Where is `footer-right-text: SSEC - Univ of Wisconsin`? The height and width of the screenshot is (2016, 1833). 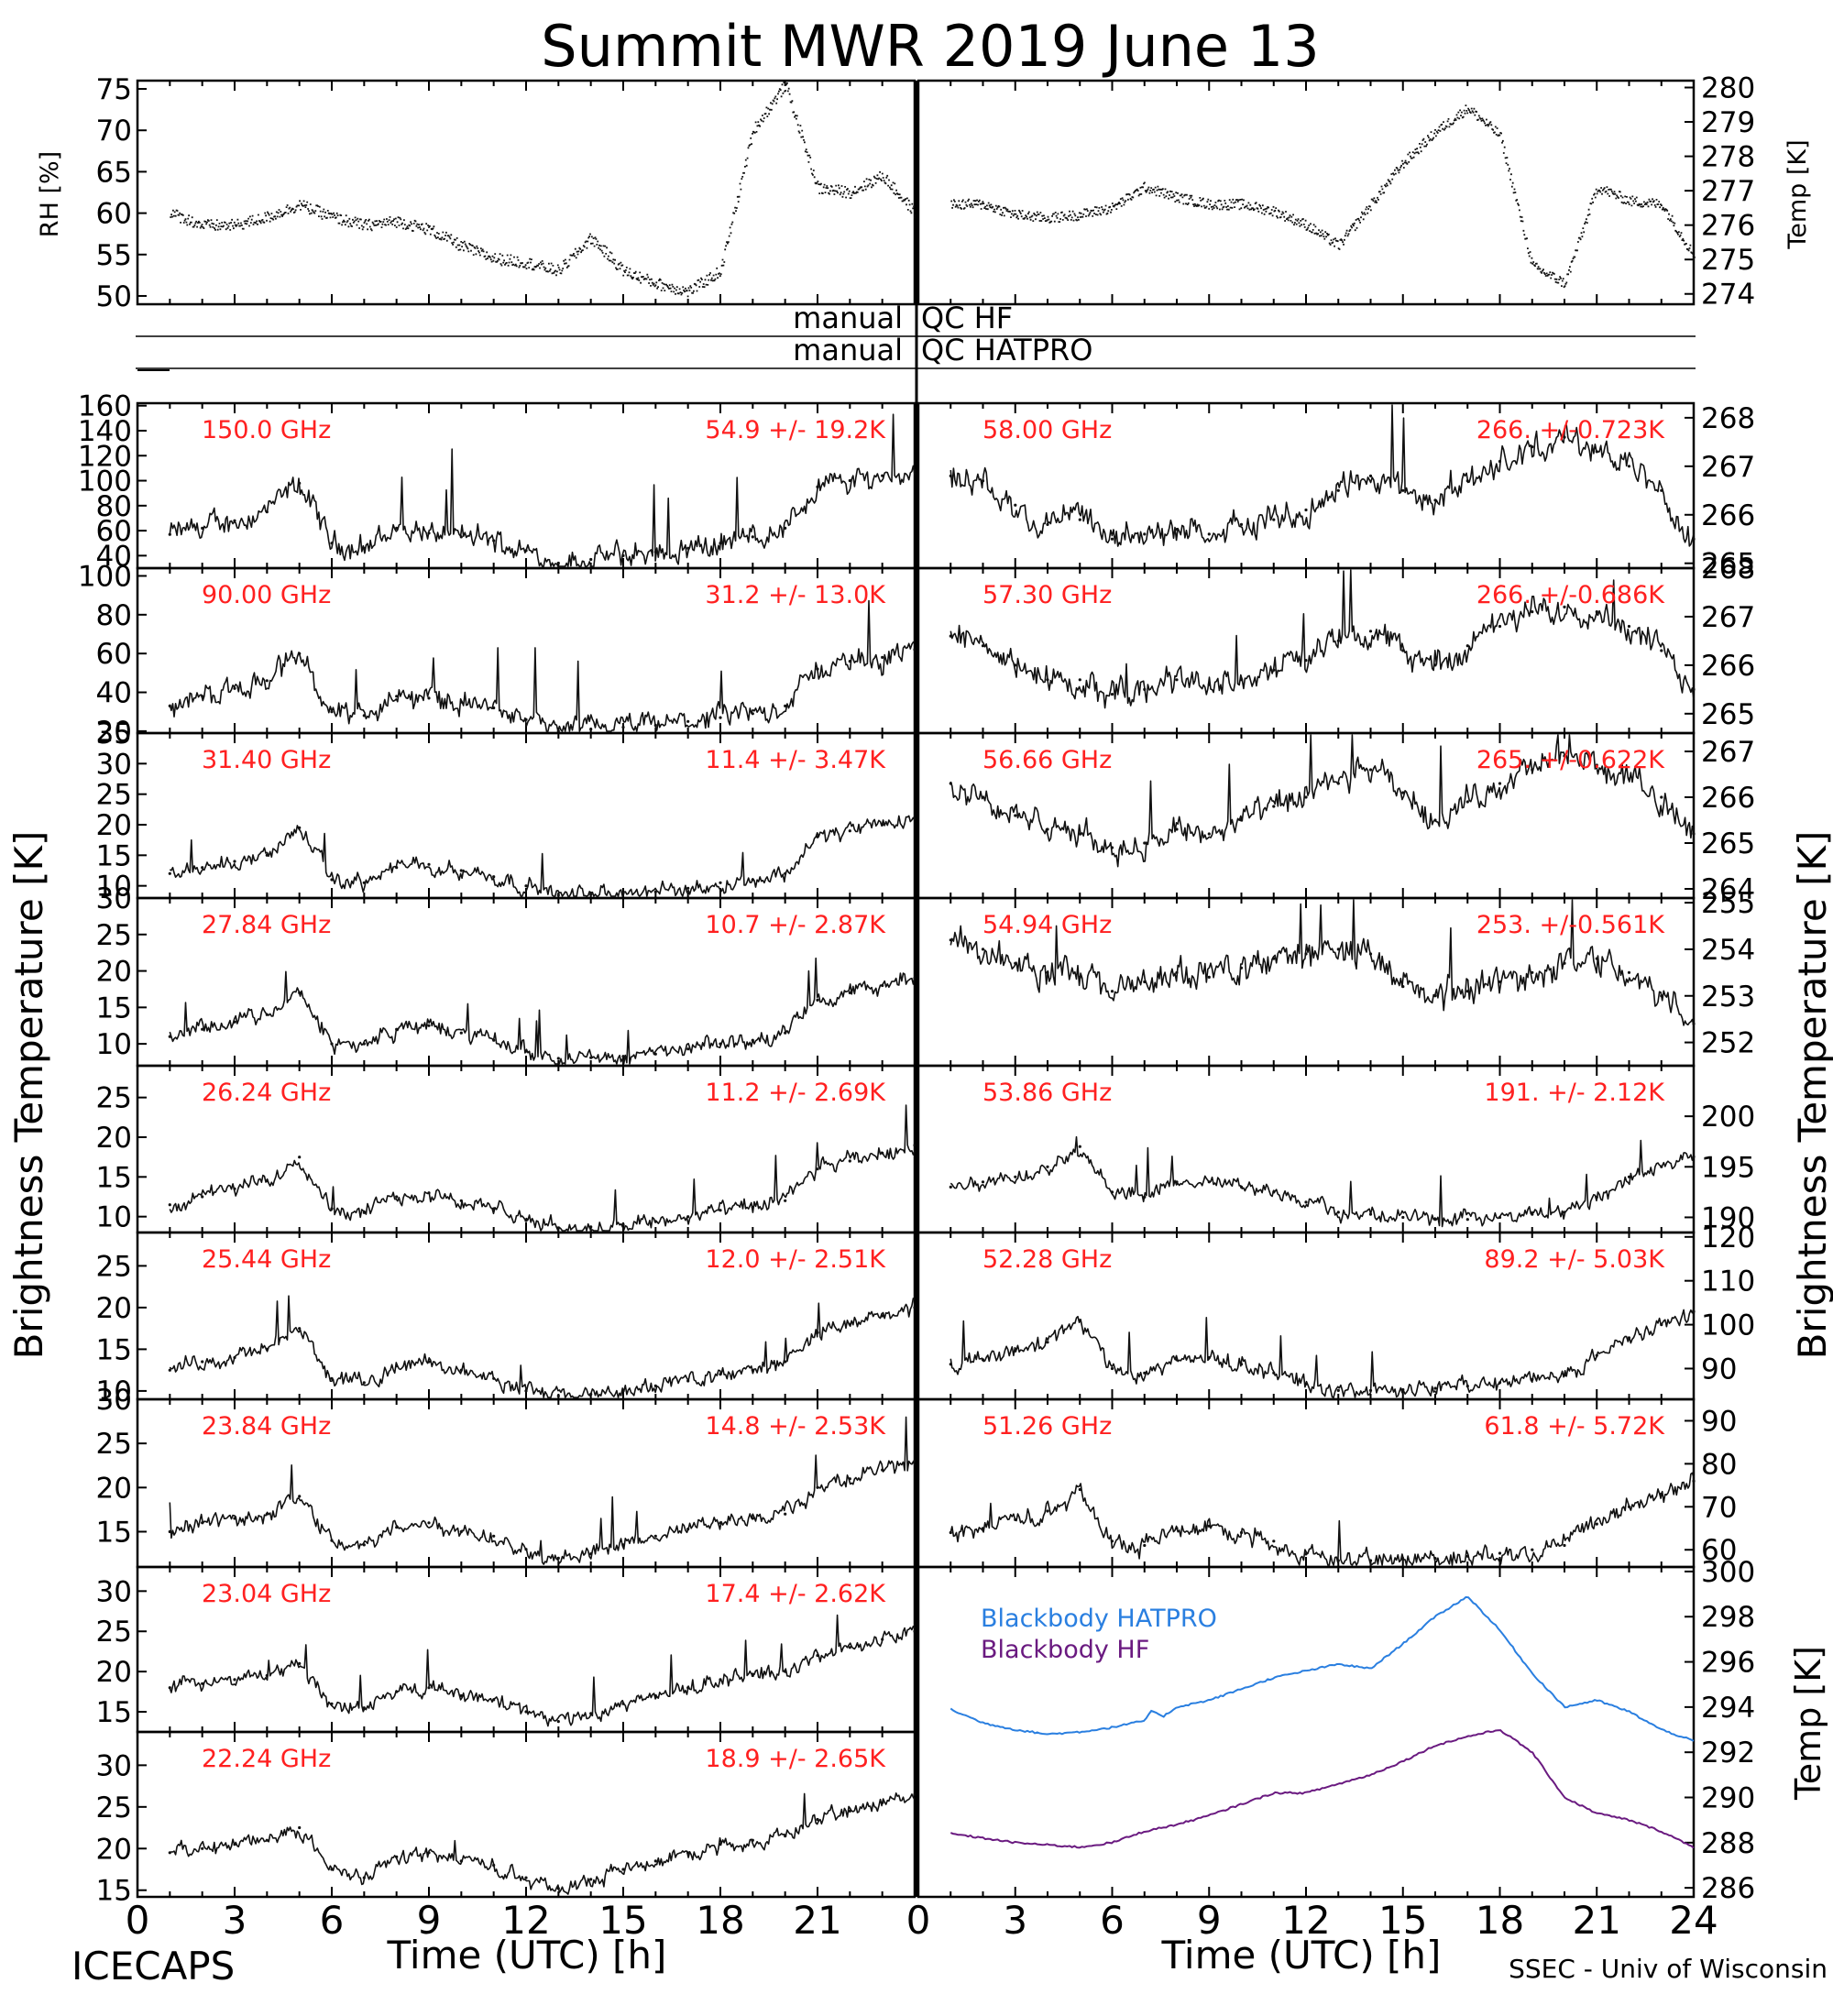
footer-right-text: SSEC - Univ of Wisconsin is located at coordinates (1668, 1969).